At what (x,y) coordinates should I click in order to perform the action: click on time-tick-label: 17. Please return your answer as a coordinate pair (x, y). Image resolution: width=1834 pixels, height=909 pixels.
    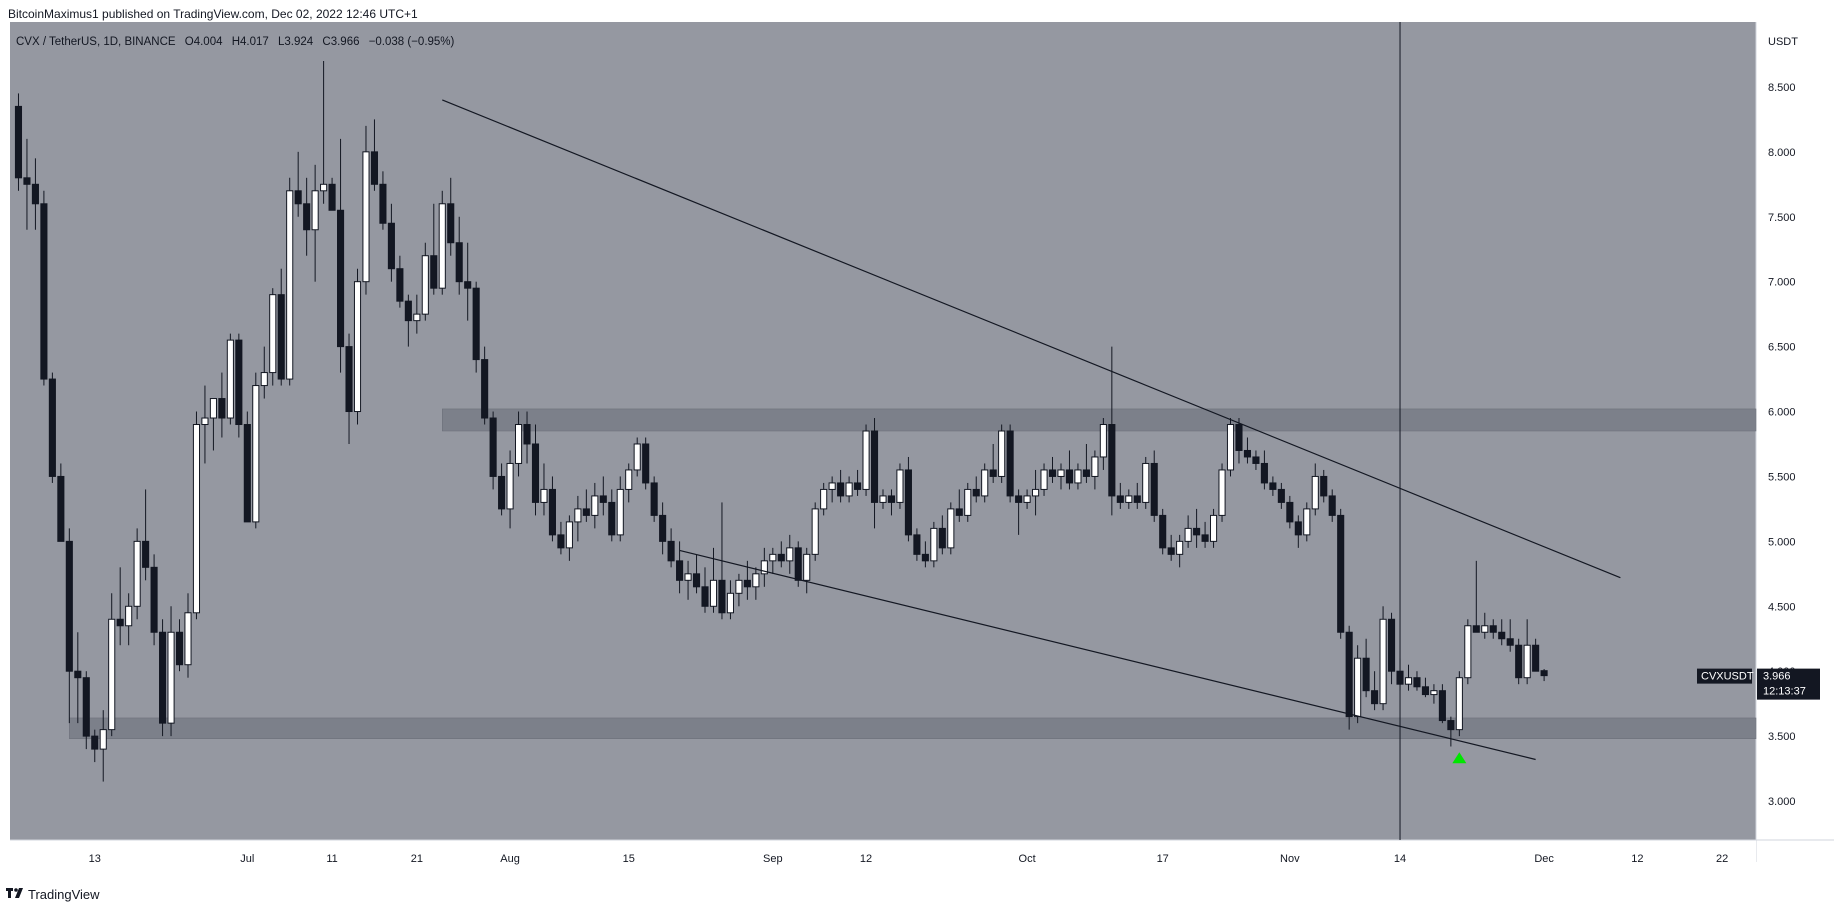
    Looking at the image, I should click on (1163, 859).